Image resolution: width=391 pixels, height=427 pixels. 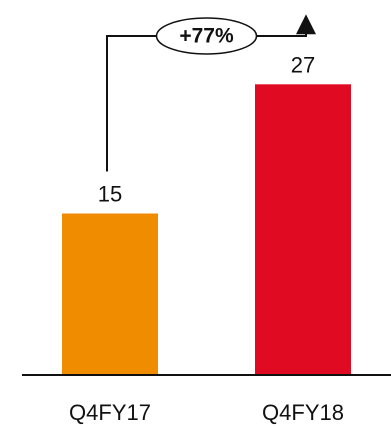 I want to click on bar-q4fy17, so click(x=110, y=294).